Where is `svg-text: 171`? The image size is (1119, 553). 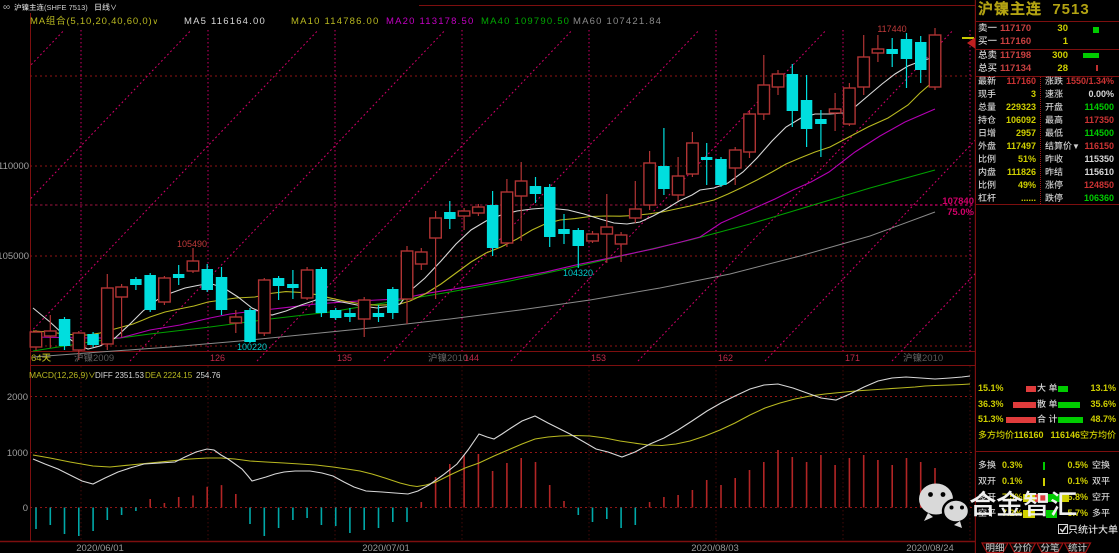 svg-text: 171 is located at coordinates (852, 358).